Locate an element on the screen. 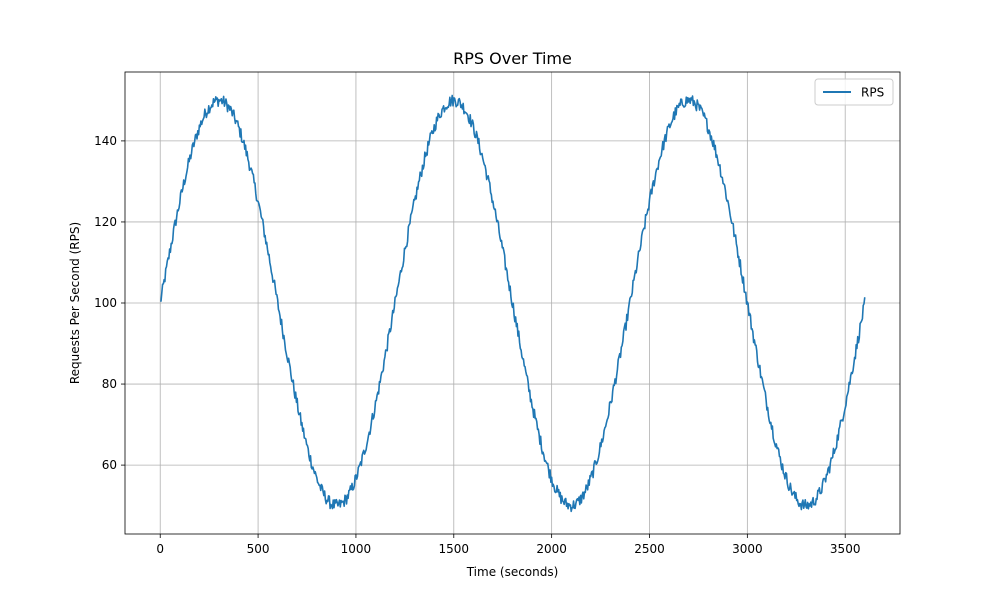  y-tick-label: 80 is located at coordinates (109, 384).